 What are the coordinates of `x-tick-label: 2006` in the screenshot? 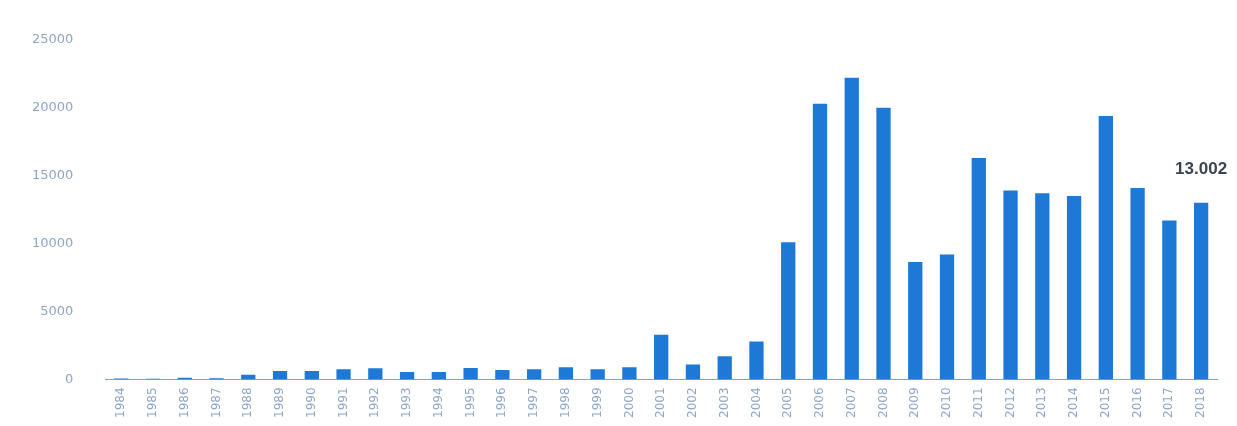 It's located at (819, 403).